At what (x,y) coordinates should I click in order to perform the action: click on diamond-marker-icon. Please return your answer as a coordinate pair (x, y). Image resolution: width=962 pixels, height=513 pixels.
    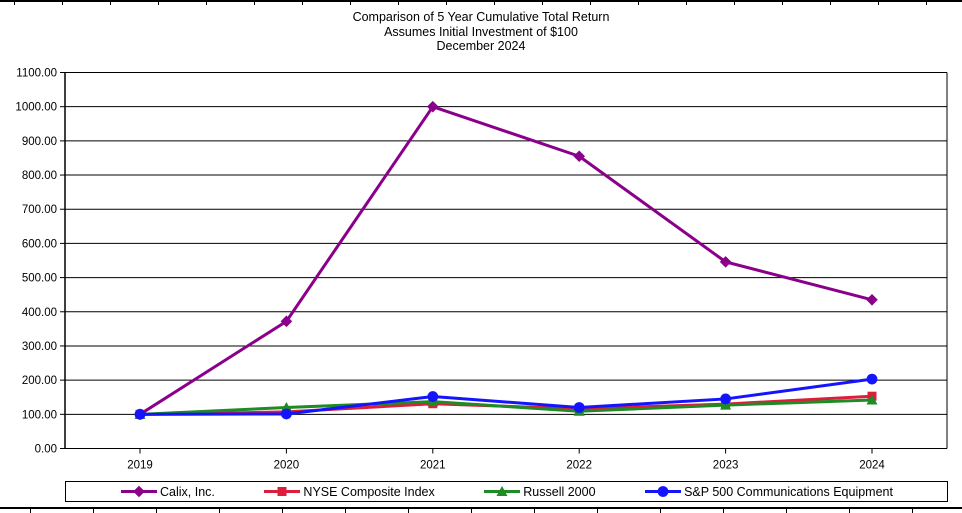
    Looking at the image, I should click on (139, 491).